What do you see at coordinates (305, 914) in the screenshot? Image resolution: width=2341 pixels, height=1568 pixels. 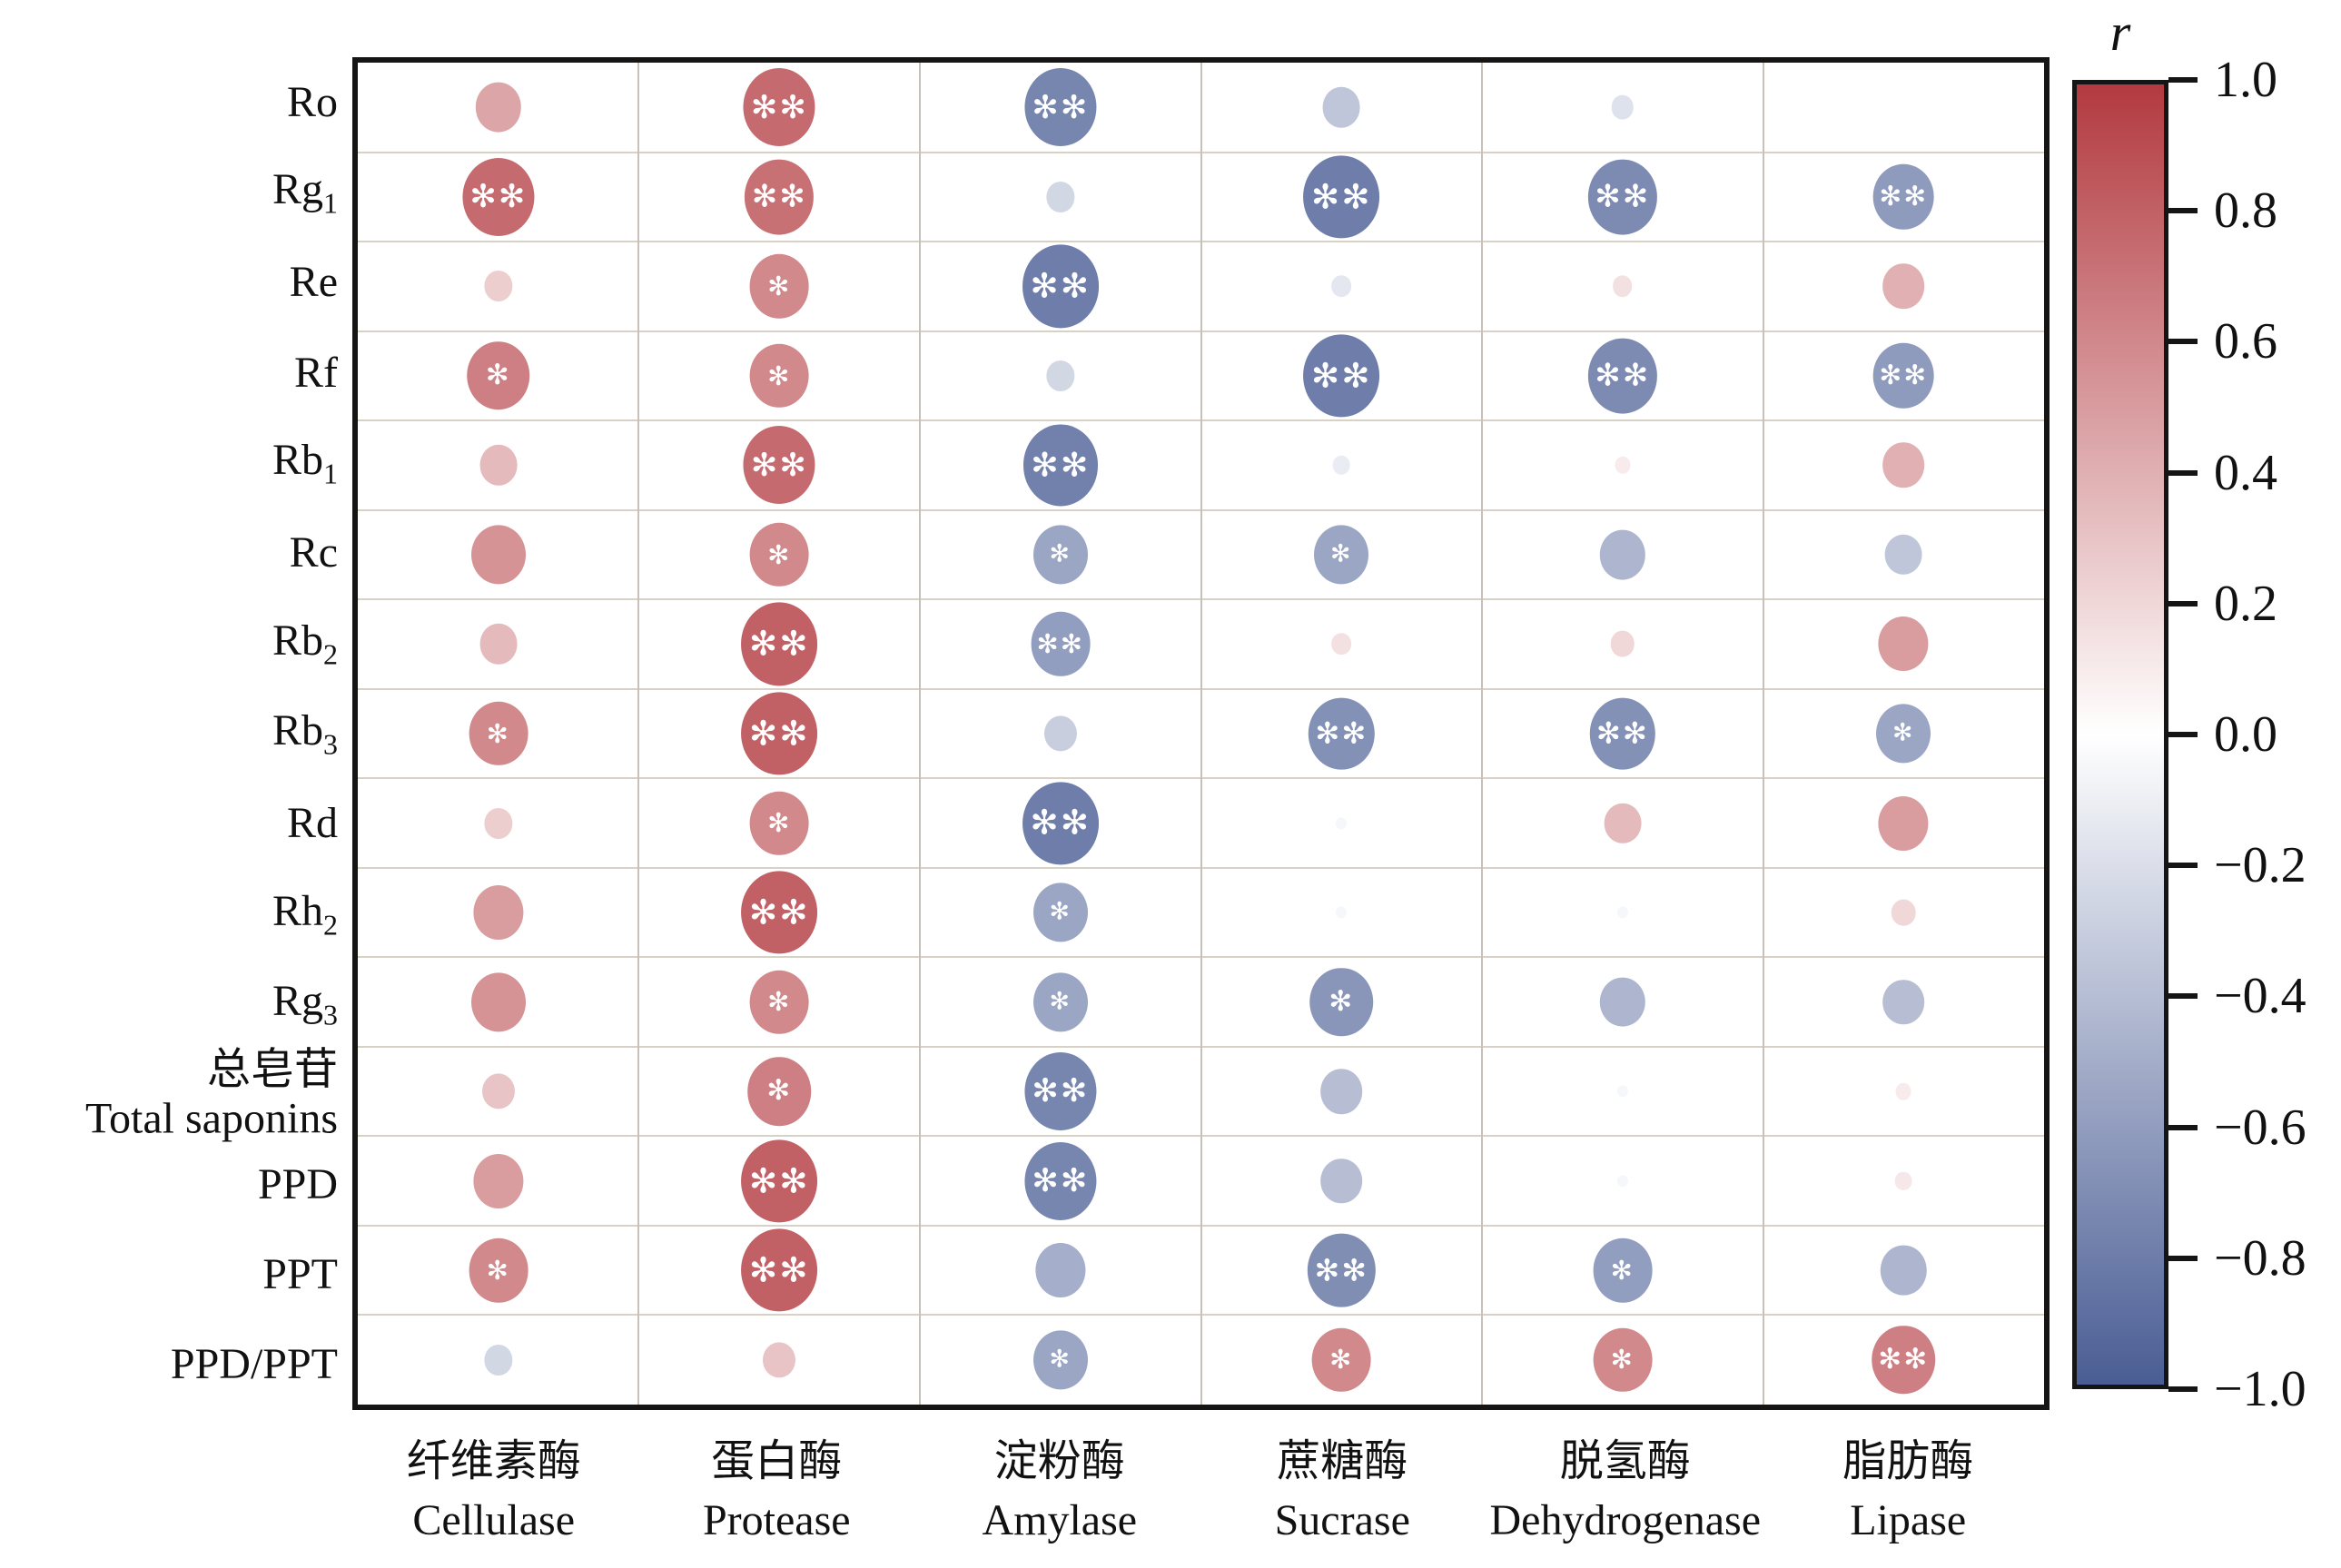 I see `row-label: Rh2` at bounding box center [305, 914].